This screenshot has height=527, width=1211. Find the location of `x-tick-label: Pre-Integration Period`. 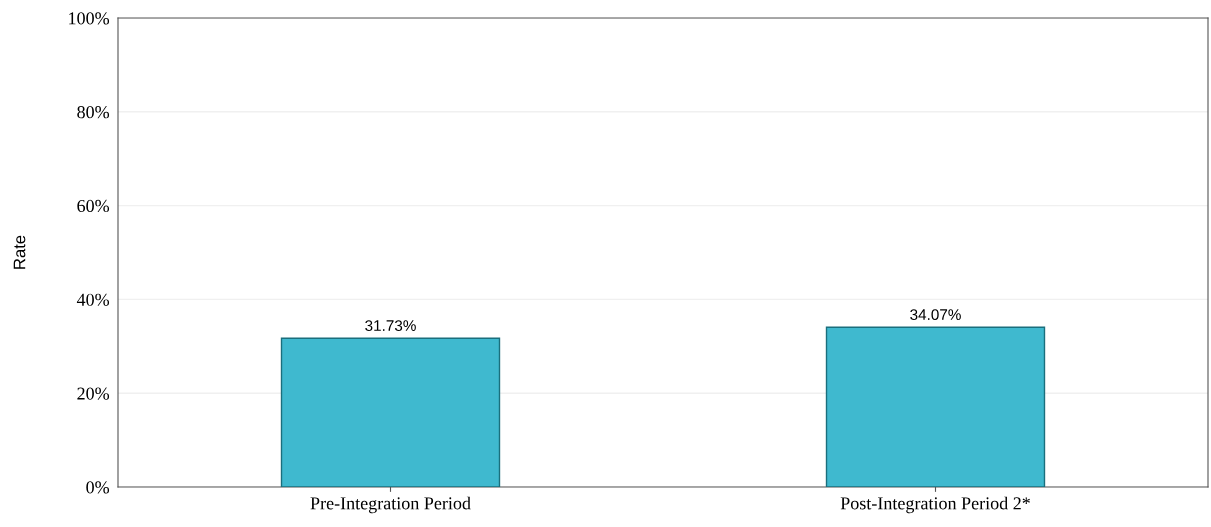

x-tick-label: Pre-Integration Period is located at coordinates (390, 505).